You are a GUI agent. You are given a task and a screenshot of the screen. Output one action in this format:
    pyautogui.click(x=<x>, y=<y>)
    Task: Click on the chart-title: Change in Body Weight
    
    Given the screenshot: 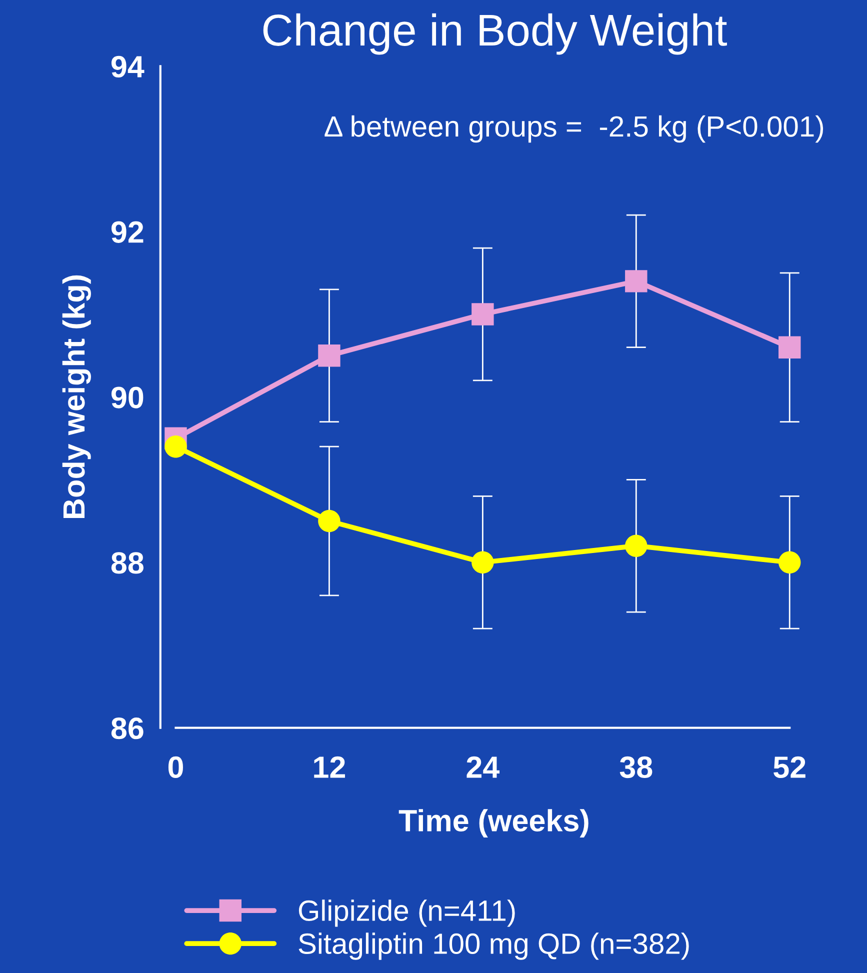 What is the action you would take?
    pyautogui.click(x=495, y=34)
    